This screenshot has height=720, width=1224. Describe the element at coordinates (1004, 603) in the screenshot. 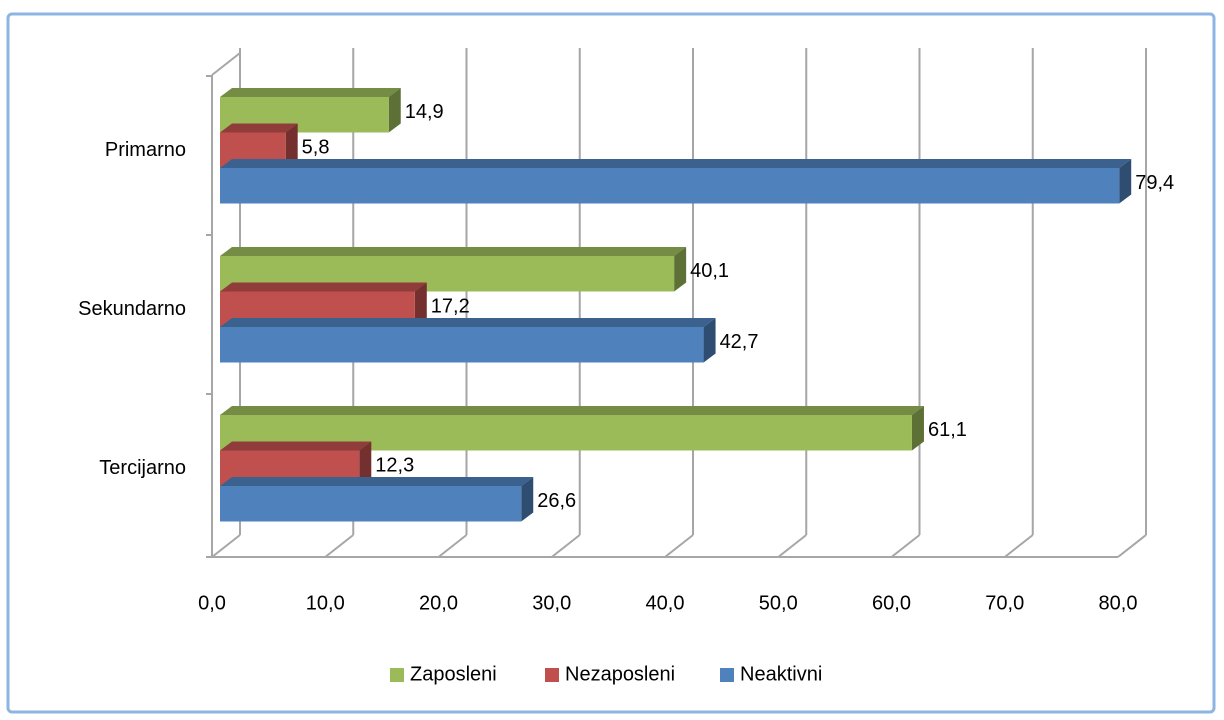

I see `x-tick-label: 70,0` at that location.